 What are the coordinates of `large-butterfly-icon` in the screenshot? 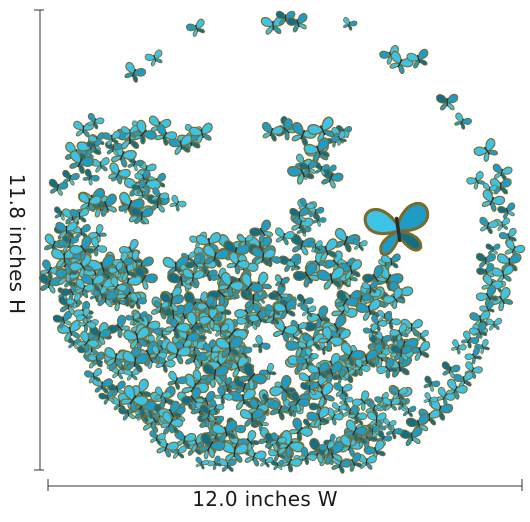 It's located at (398, 229).